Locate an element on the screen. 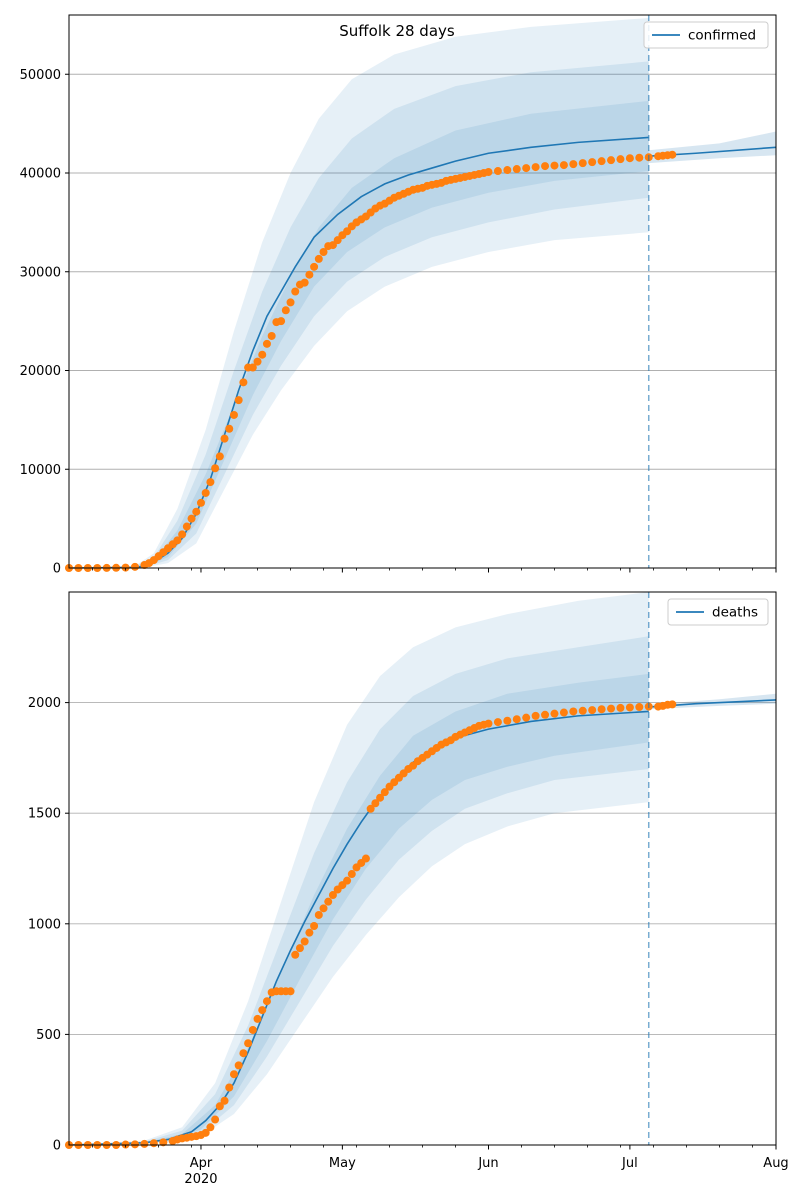  x-tick-label: Aug is located at coordinates (775, 1163).